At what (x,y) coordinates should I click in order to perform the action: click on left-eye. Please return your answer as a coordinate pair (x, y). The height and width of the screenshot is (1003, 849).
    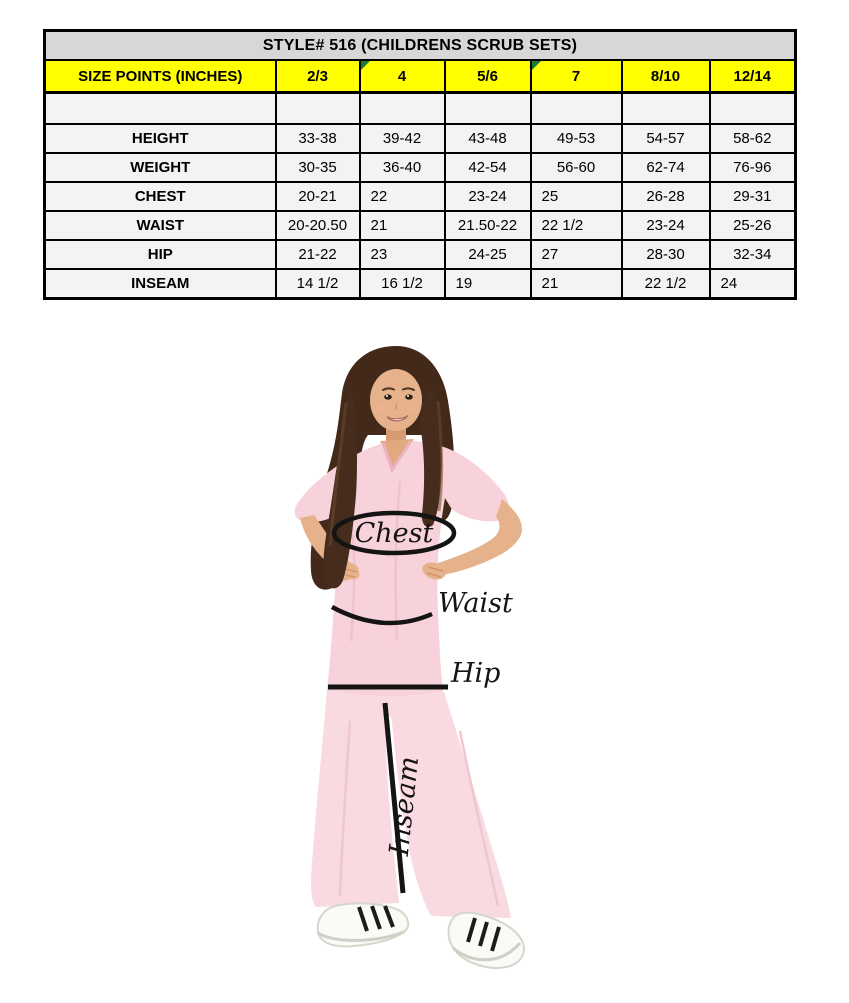
    Looking at the image, I should click on (388, 397).